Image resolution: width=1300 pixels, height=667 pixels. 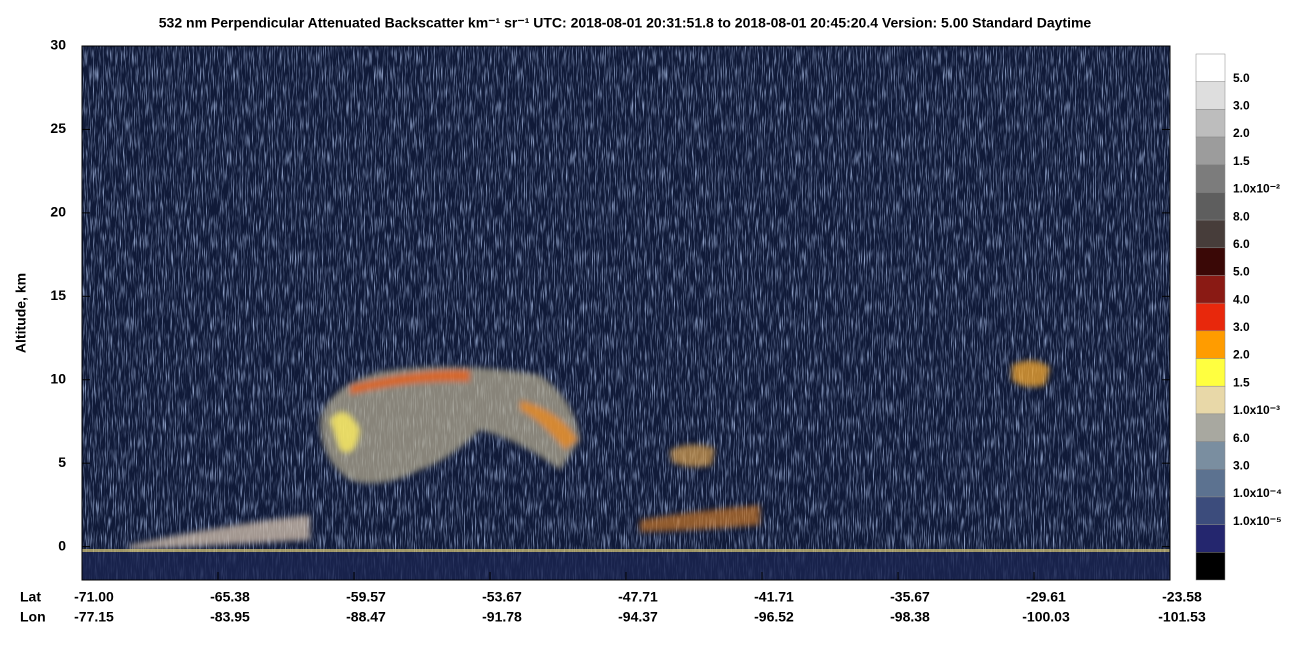 I want to click on colorbar-label: 1.0x10⁻³, so click(x=1256, y=410).